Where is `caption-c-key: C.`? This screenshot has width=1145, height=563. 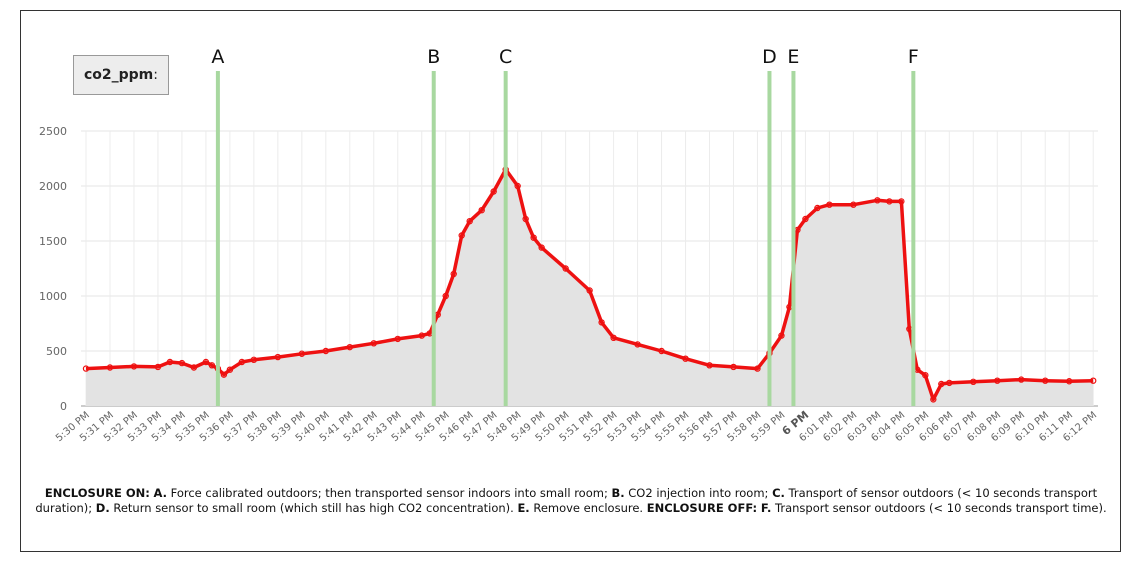 caption-c-key: C. is located at coordinates (778, 493).